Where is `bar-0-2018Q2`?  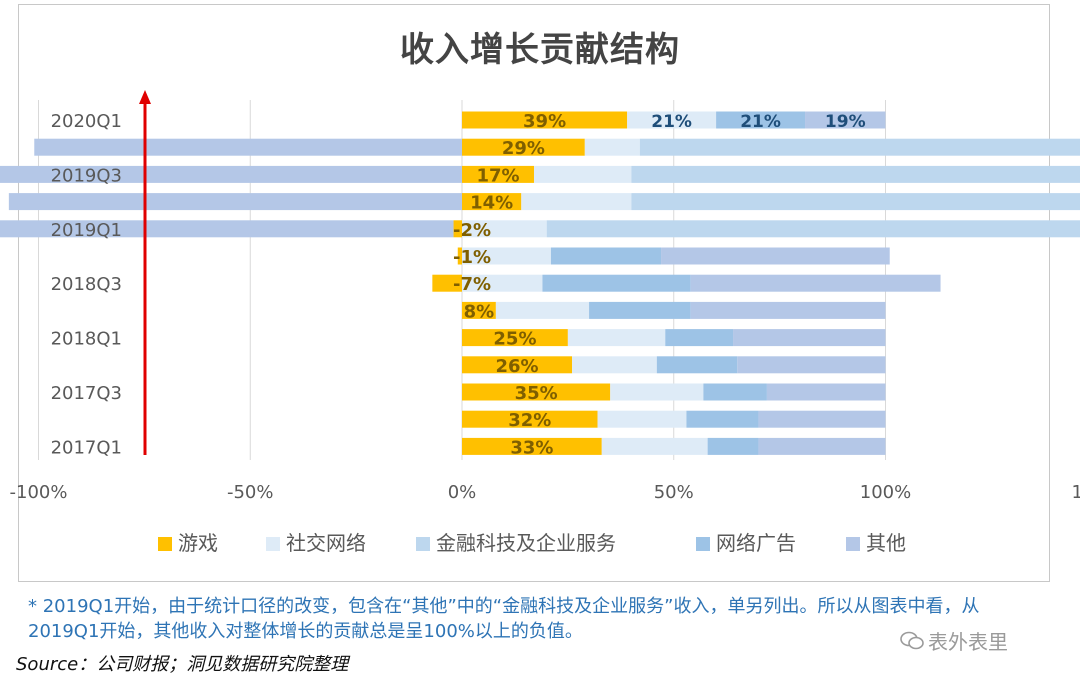
bar-0-2018Q2 is located at coordinates (479, 310).